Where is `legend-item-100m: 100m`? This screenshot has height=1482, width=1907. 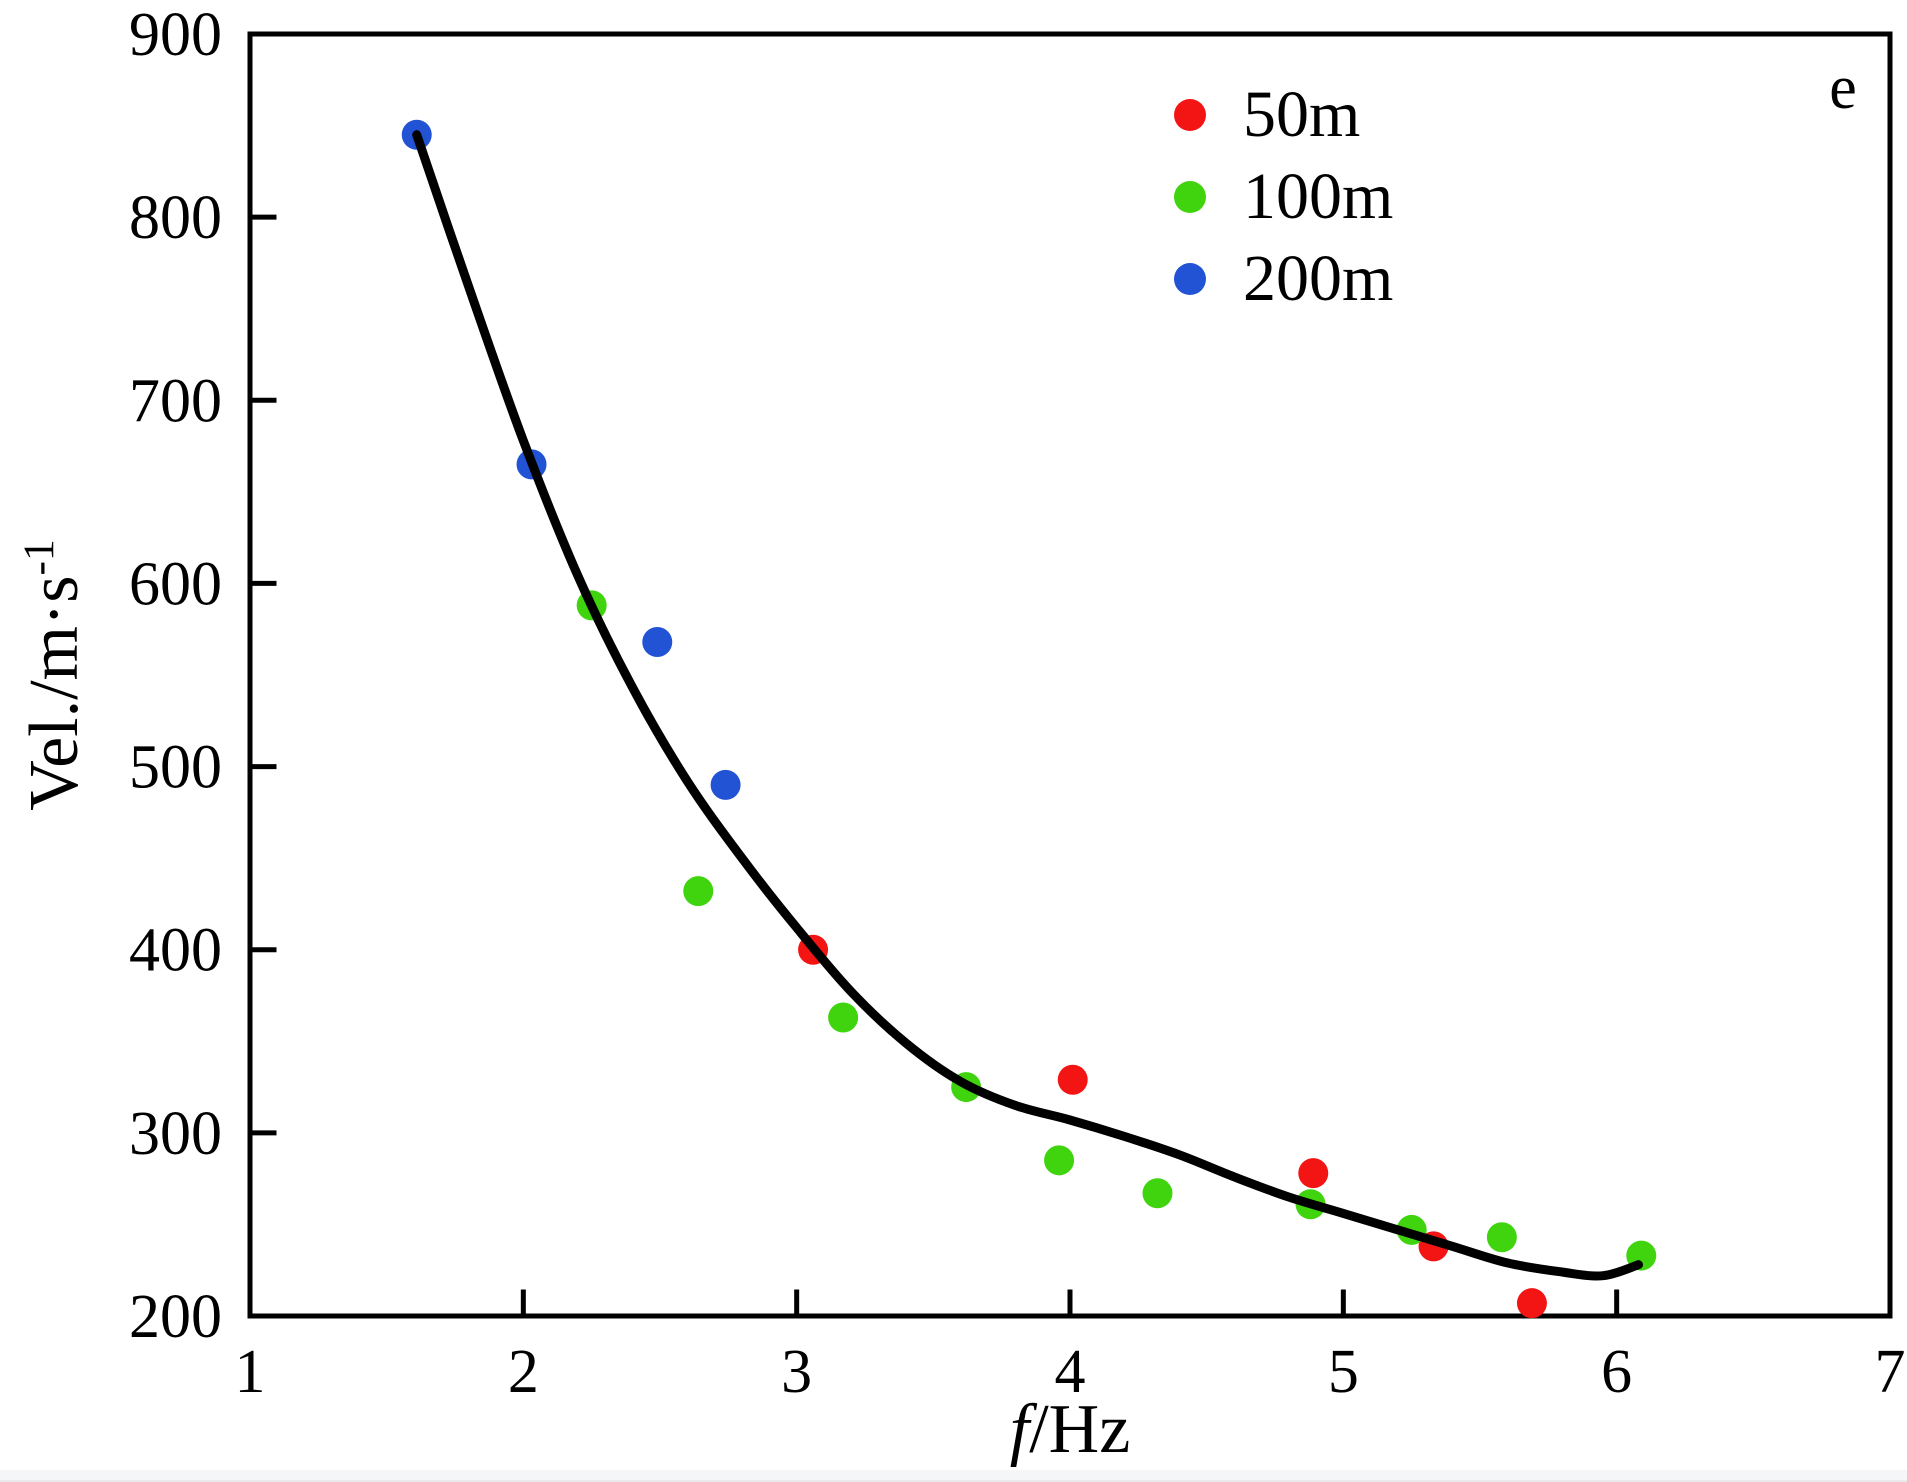 legend-item-100m: 100m is located at coordinates (1284, 196).